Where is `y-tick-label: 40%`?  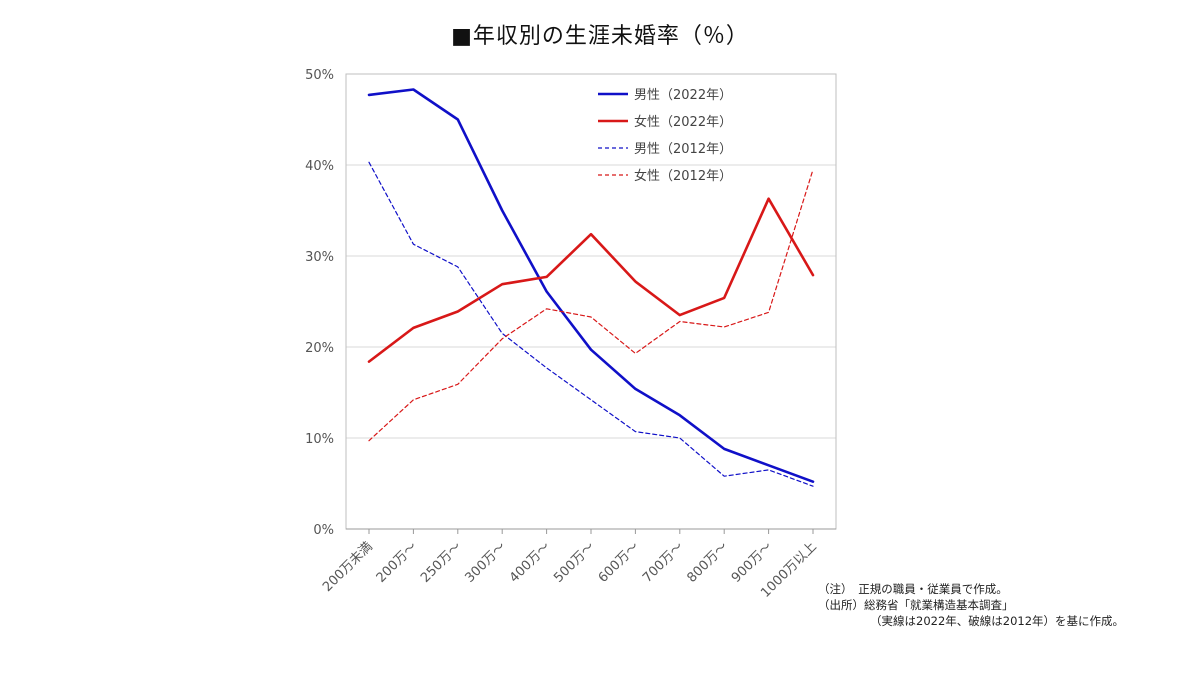
y-tick-label: 40% is located at coordinates (319, 166).